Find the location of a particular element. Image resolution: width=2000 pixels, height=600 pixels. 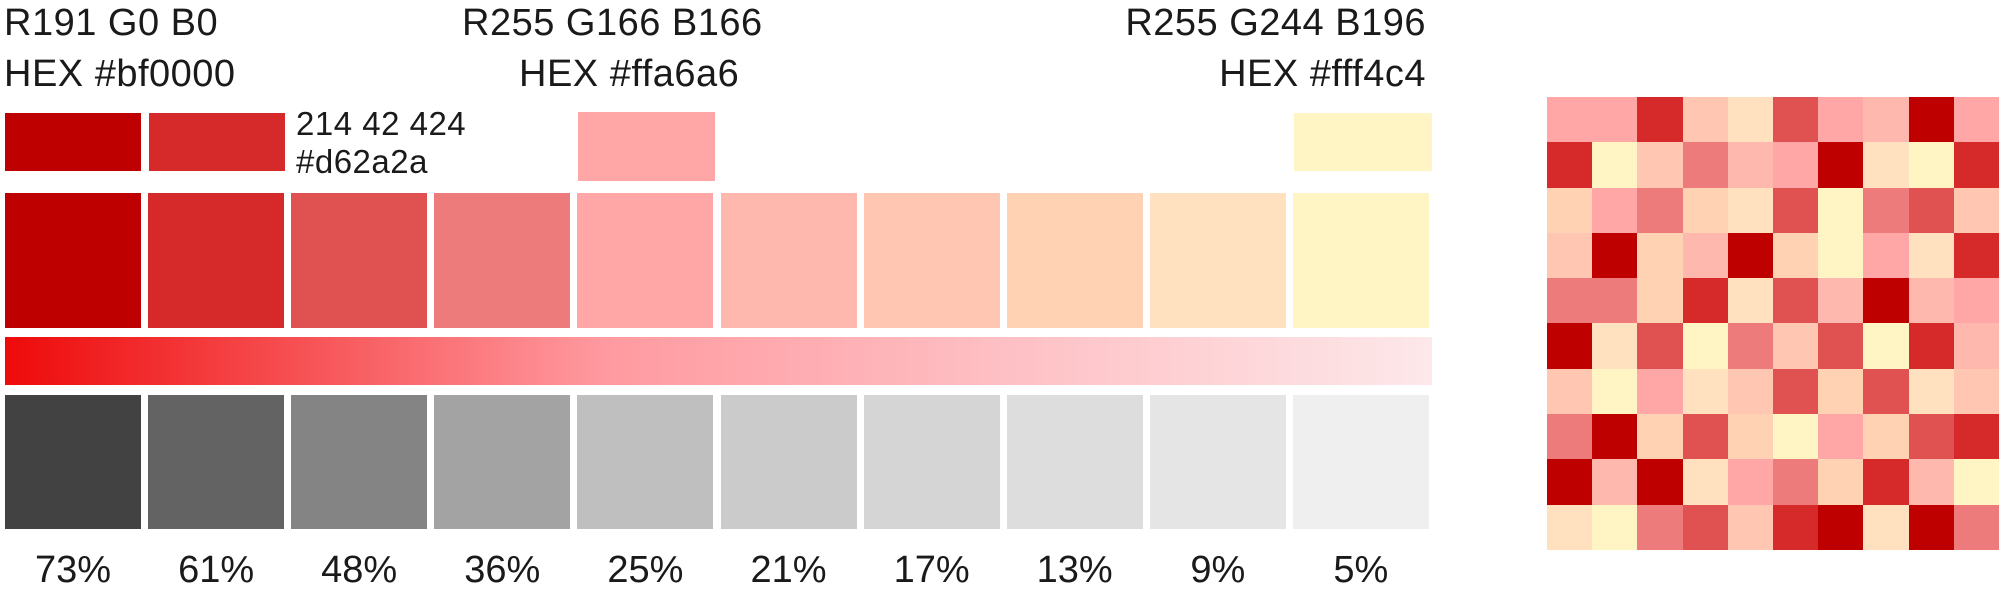

second-rgb-label: 214 42 424 is located at coordinates (381, 123).